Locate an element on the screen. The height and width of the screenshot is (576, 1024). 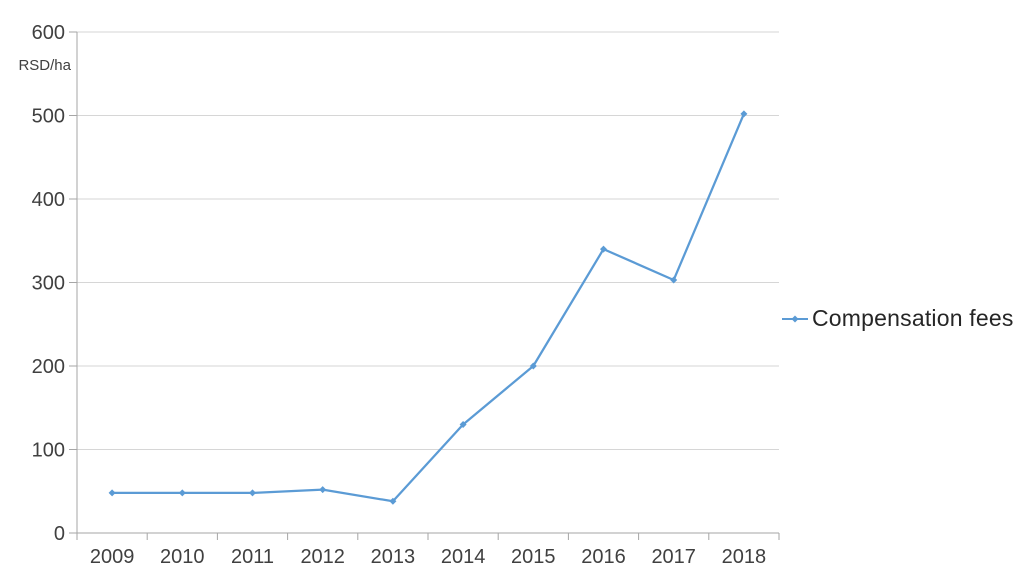
data-point-2015 is located at coordinates (533, 366).